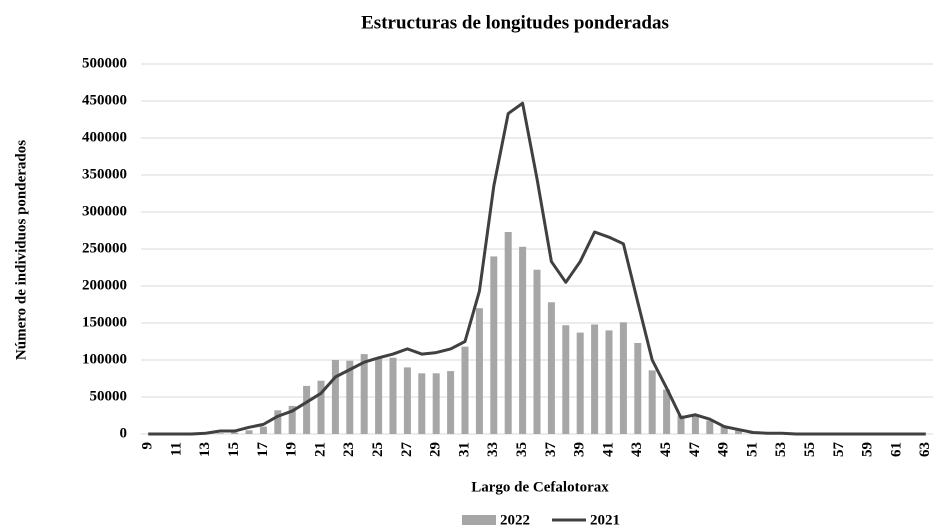 The height and width of the screenshot is (531, 935). I want to click on y-tick-label: 300000, so click(104, 211).